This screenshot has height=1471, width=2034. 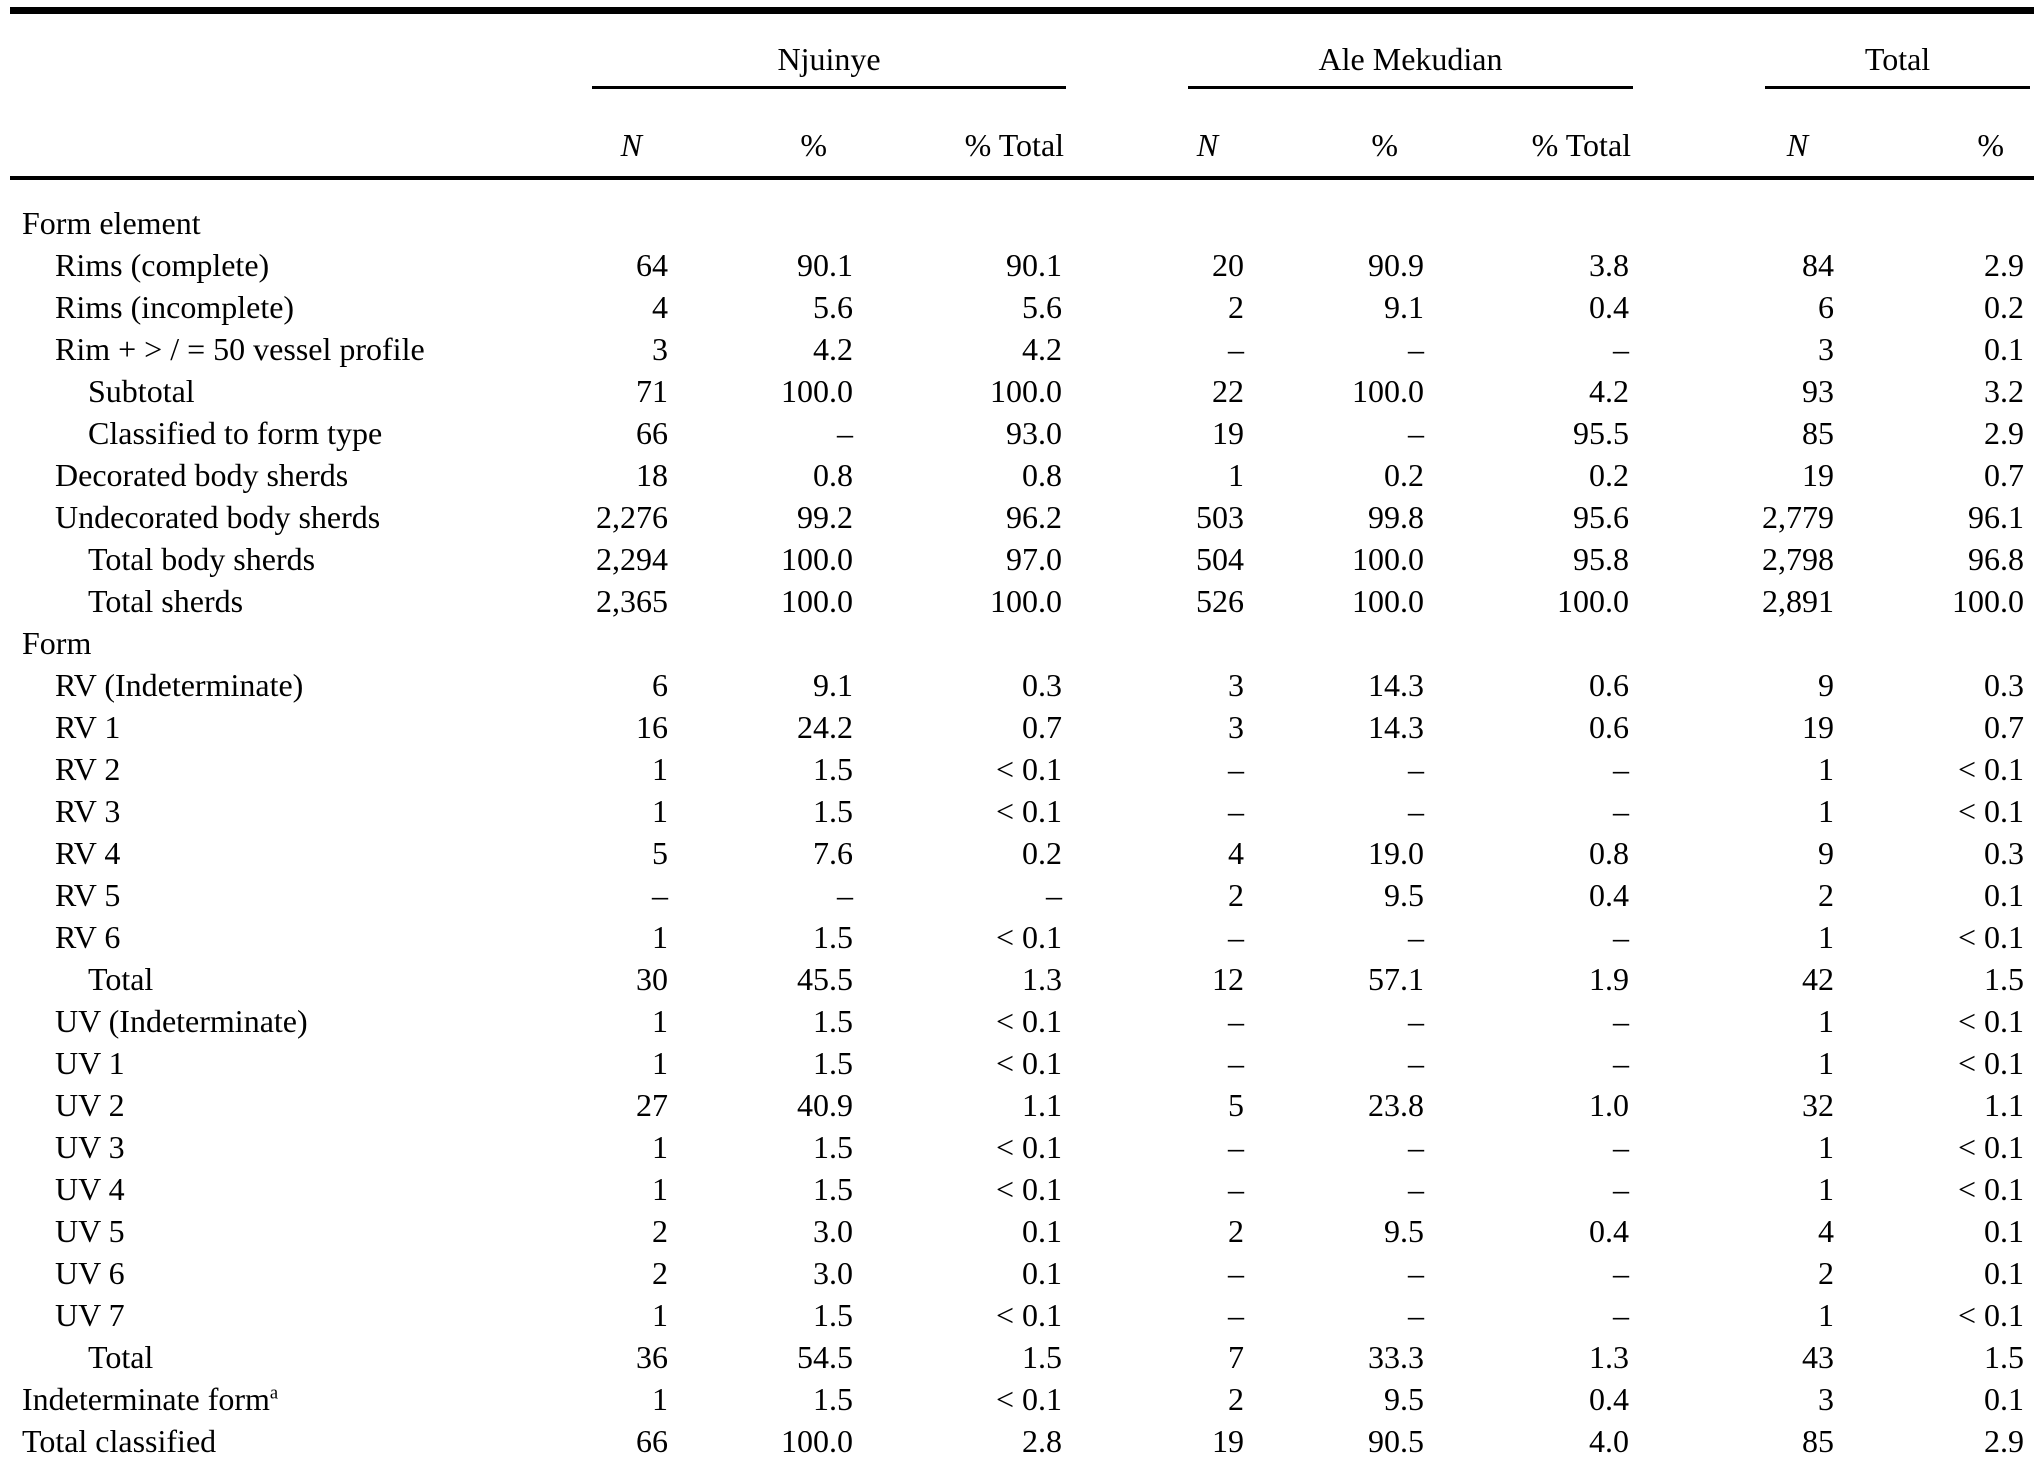 What do you see at coordinates (961, 211) in the screenshot?
I see `cell-njuinye-pct-total` at bounding box center [961, 211].